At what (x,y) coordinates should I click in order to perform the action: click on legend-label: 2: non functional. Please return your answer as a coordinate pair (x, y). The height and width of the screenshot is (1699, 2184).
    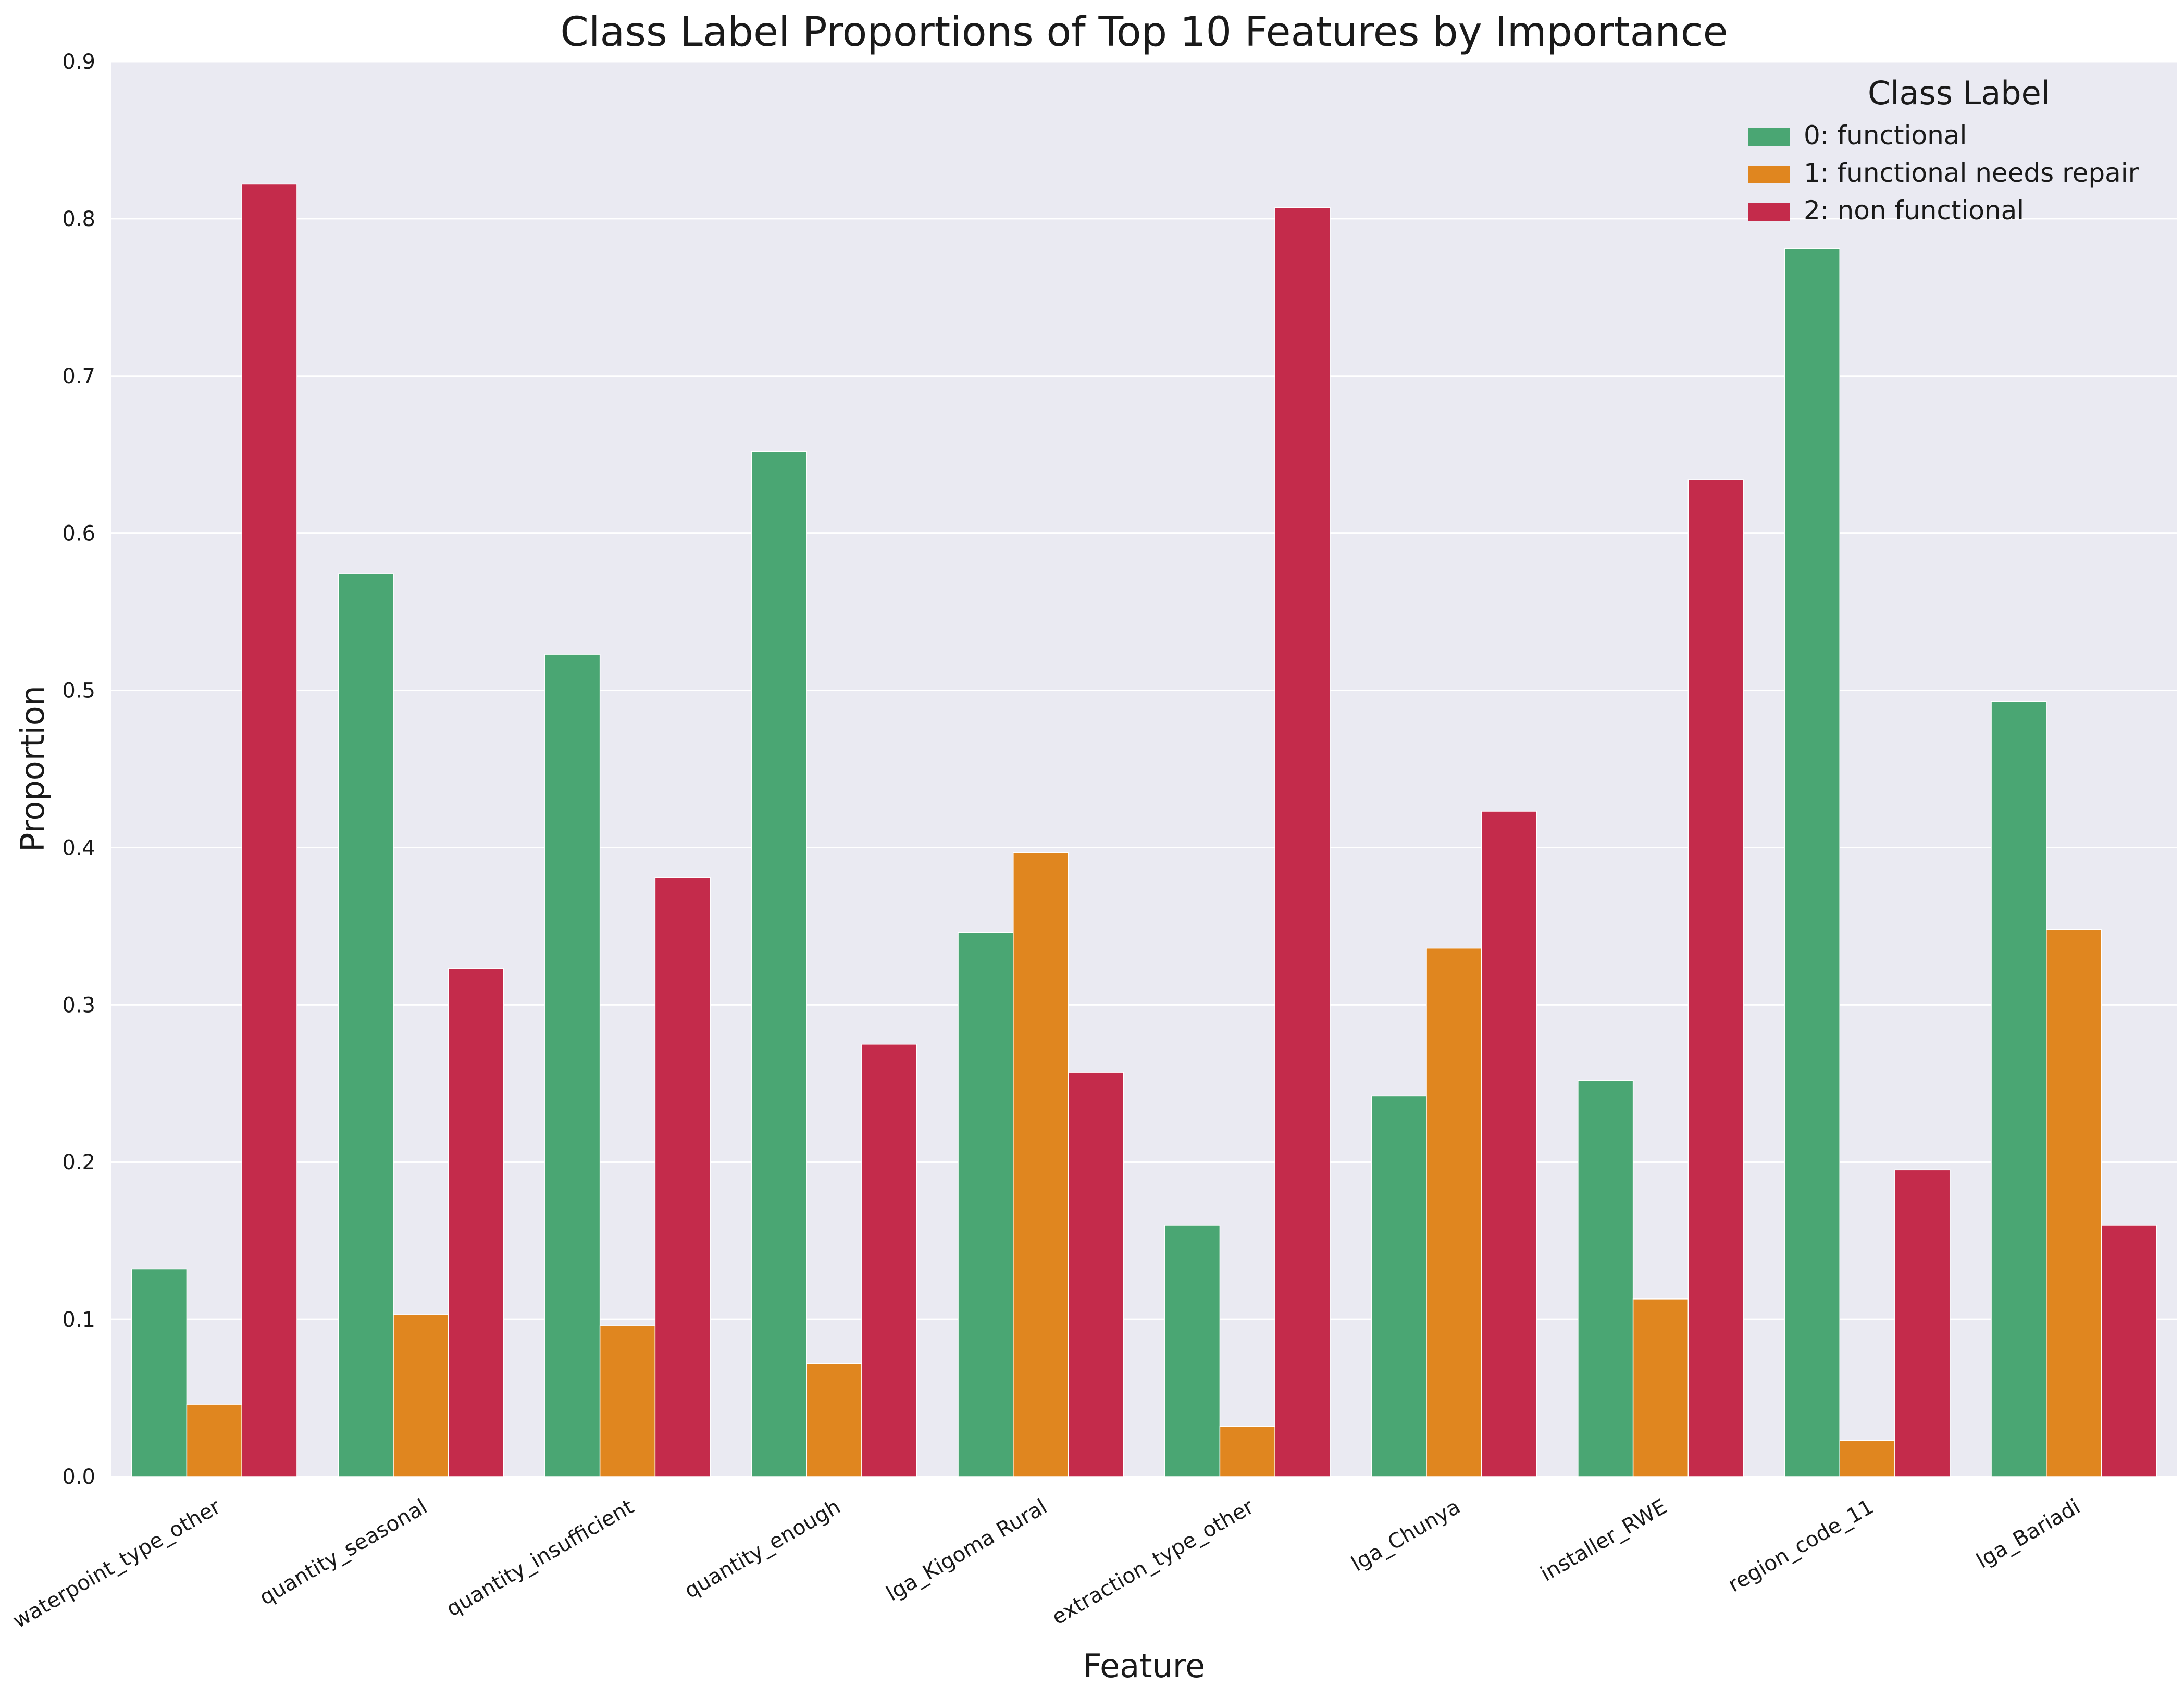
    Looking at the image, I should click on (1914, 210).